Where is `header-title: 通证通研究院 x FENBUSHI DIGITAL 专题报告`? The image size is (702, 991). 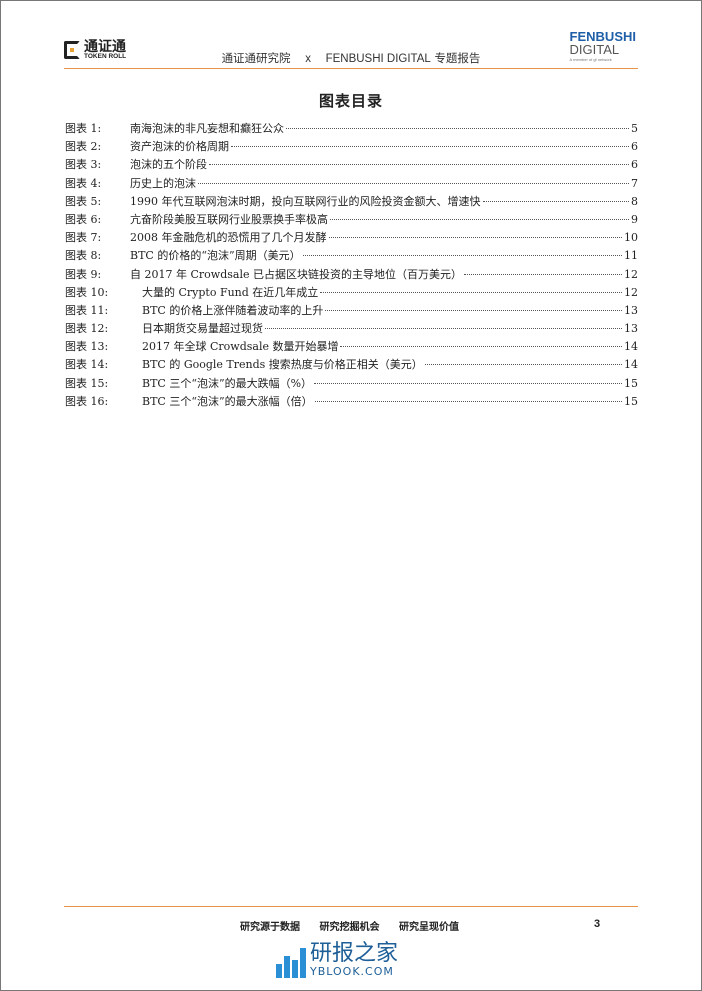 header-title: 通证通研究院 x FENBUSHI DIGITAL 专题报告 is located at coordinates (351, 58).